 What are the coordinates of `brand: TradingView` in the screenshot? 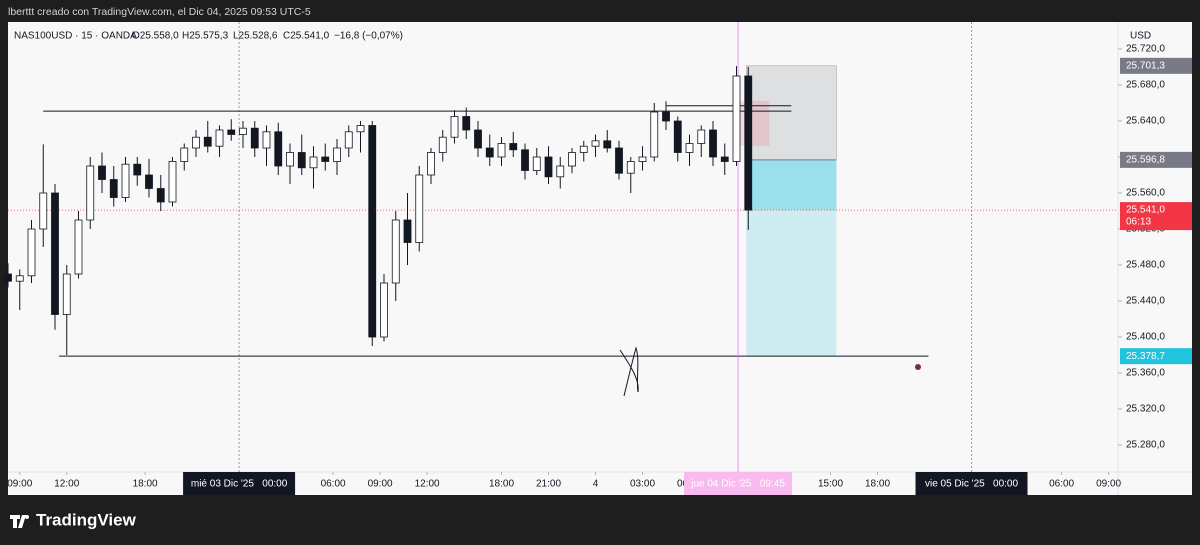 It's located at (86, 519).